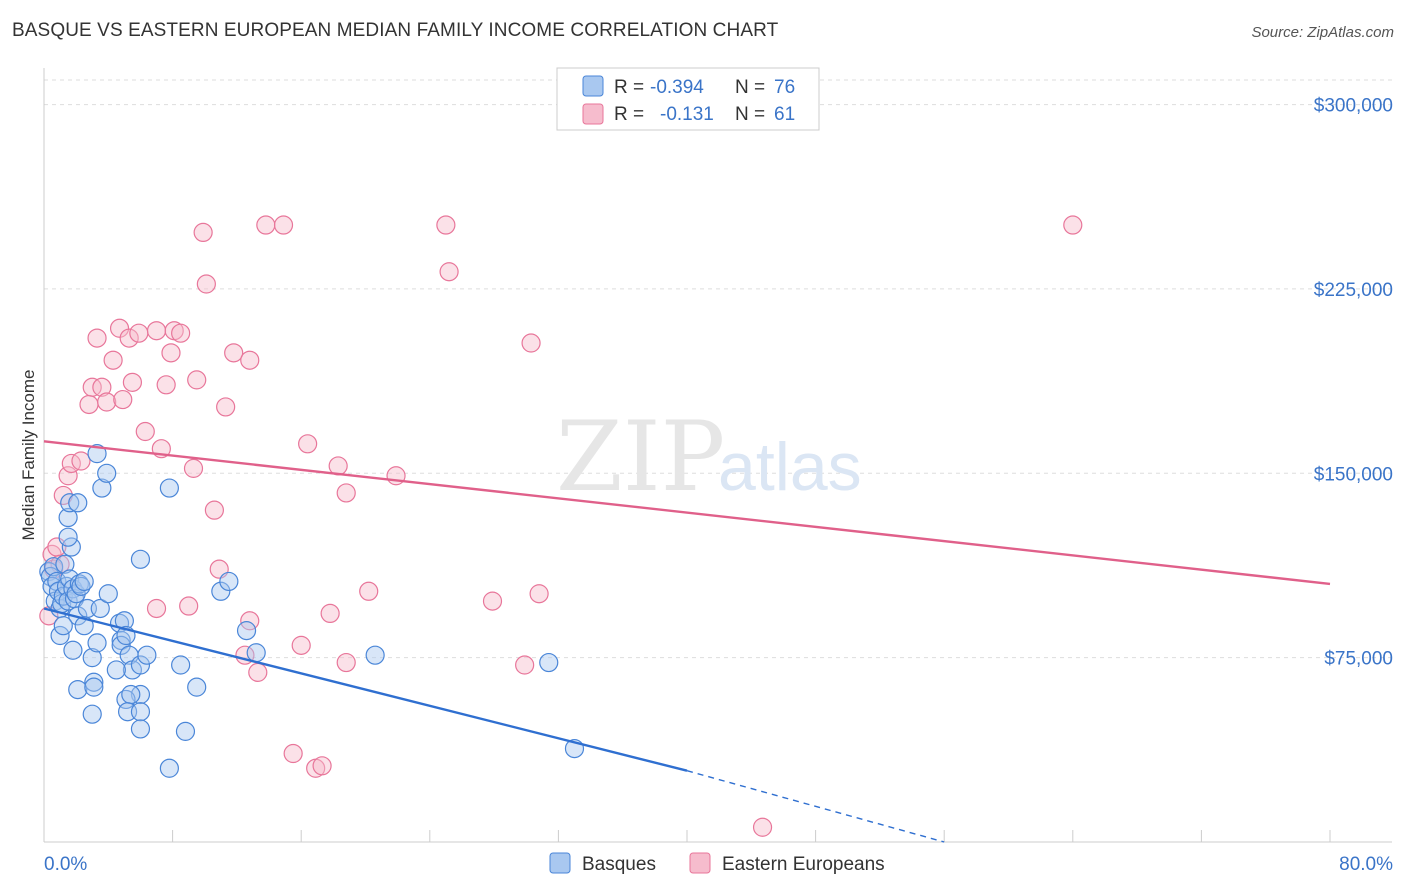 Image resolution: width=1406 pixels, height=892 pixels. I want to click on y-tick-label: $300,000, so click(1353, 106).